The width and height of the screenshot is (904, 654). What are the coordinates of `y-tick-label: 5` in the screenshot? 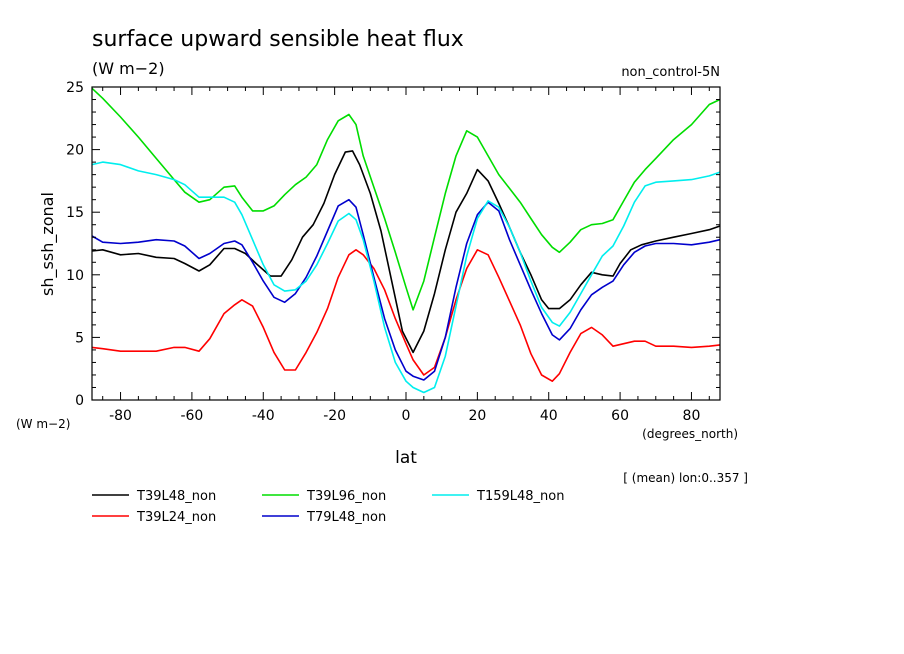 It's located at (79, 338).